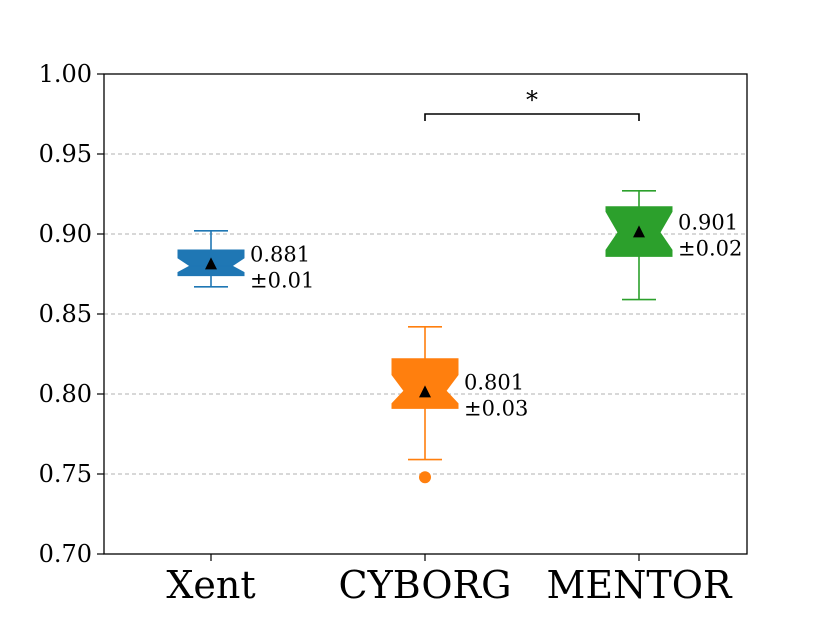 The width and height of the screenshot is (830, 623). I want to click on x-tick-label: Xent, so click(210, 585).